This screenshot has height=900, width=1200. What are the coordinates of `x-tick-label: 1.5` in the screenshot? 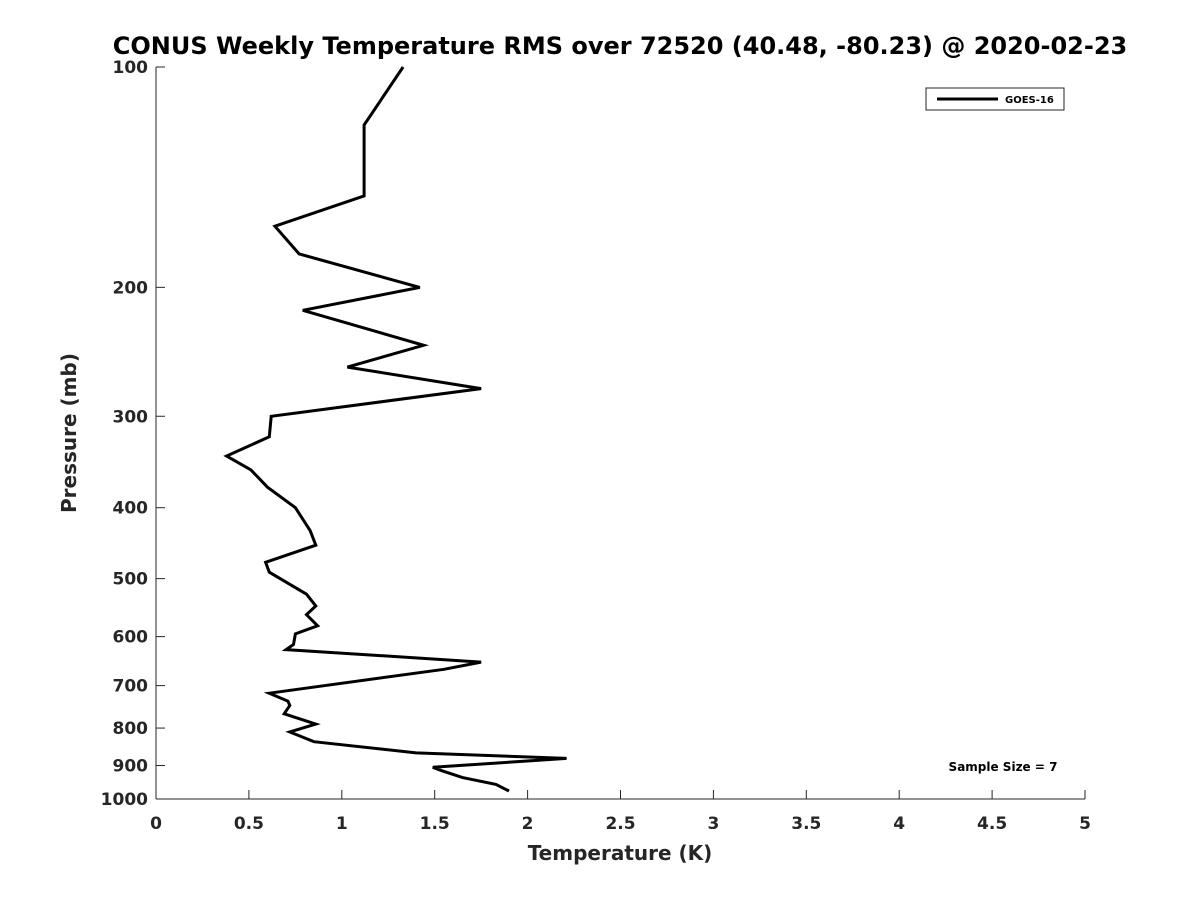 It's located at (435, 824).